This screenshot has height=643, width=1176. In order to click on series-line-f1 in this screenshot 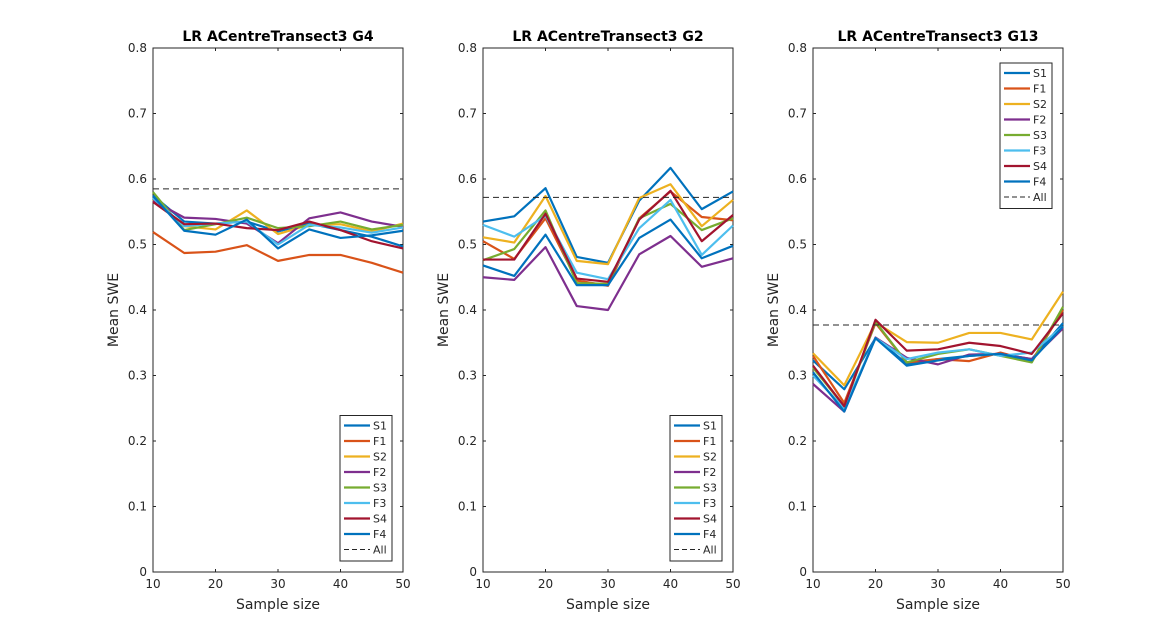, I will do `click(278, 252)`.